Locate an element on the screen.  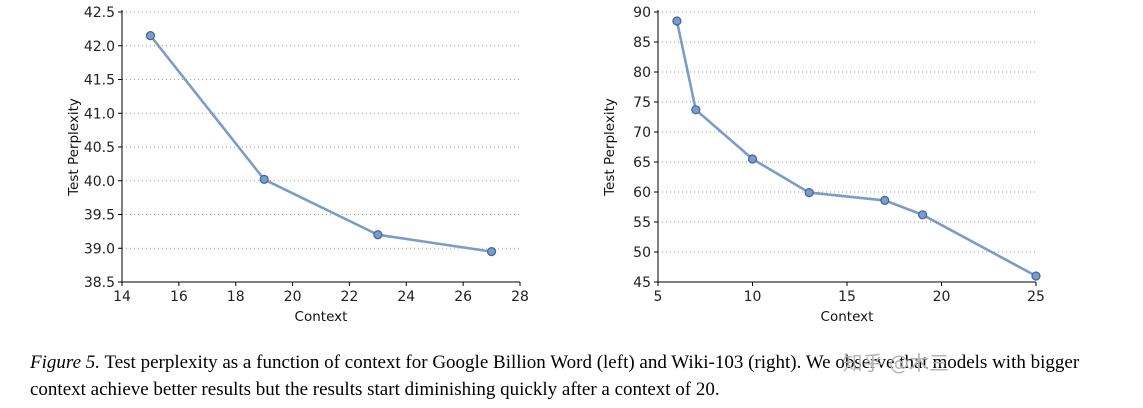
svg-text: 38.5 is located at coordinates (99, 283).